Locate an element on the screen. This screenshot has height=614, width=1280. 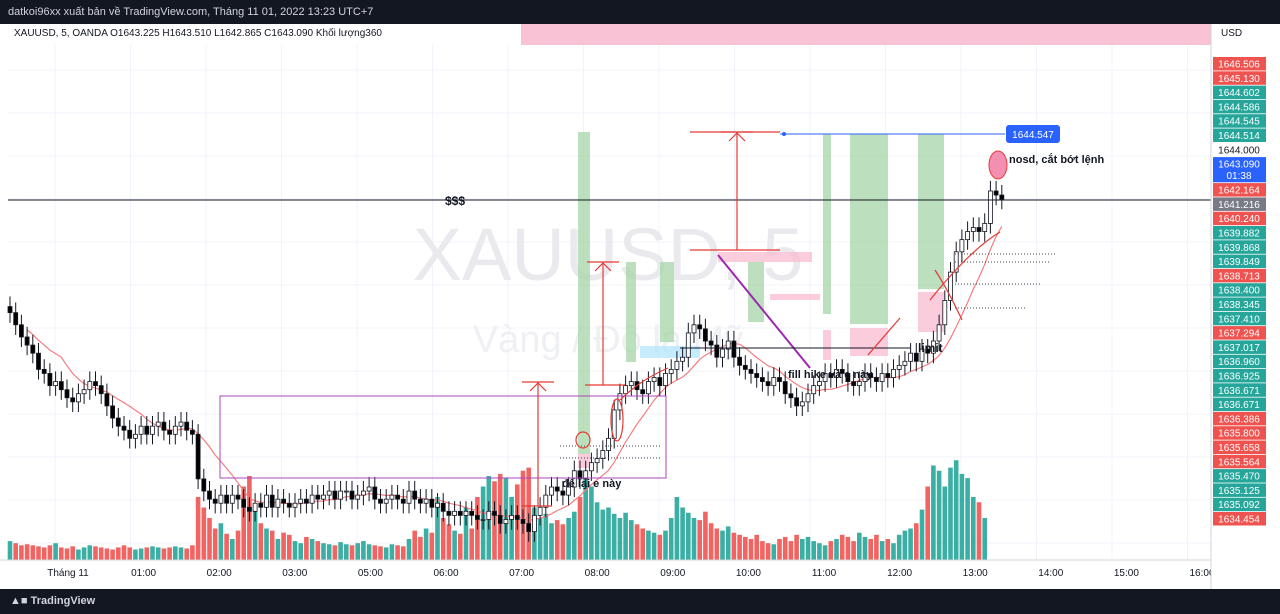
price-label: 1638.400 is located at coordinates (1239, 291).